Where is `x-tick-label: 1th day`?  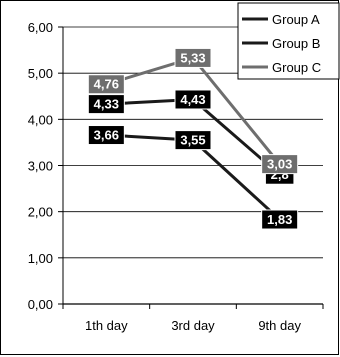
x-tick-label: 1th day is located at coordinates (106, 325).